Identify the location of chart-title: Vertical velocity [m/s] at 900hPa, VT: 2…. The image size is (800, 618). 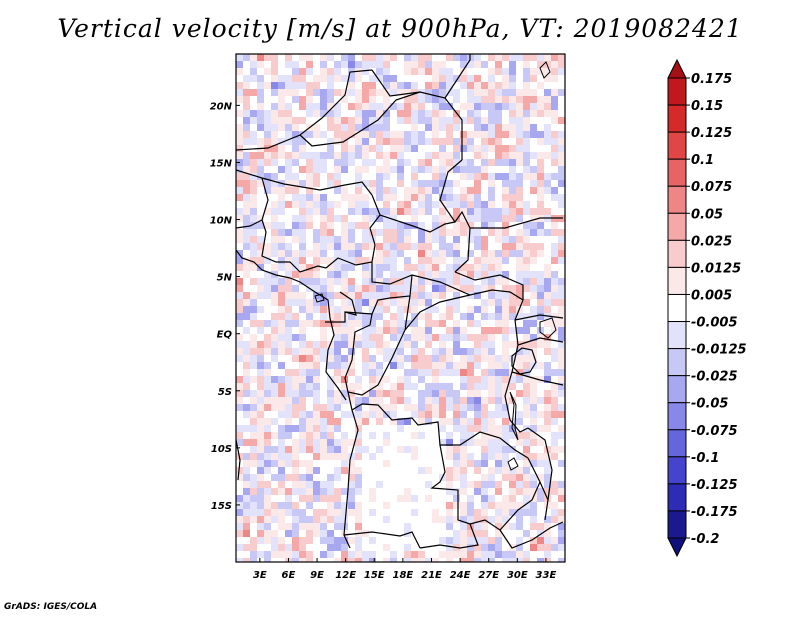
(400, 28).